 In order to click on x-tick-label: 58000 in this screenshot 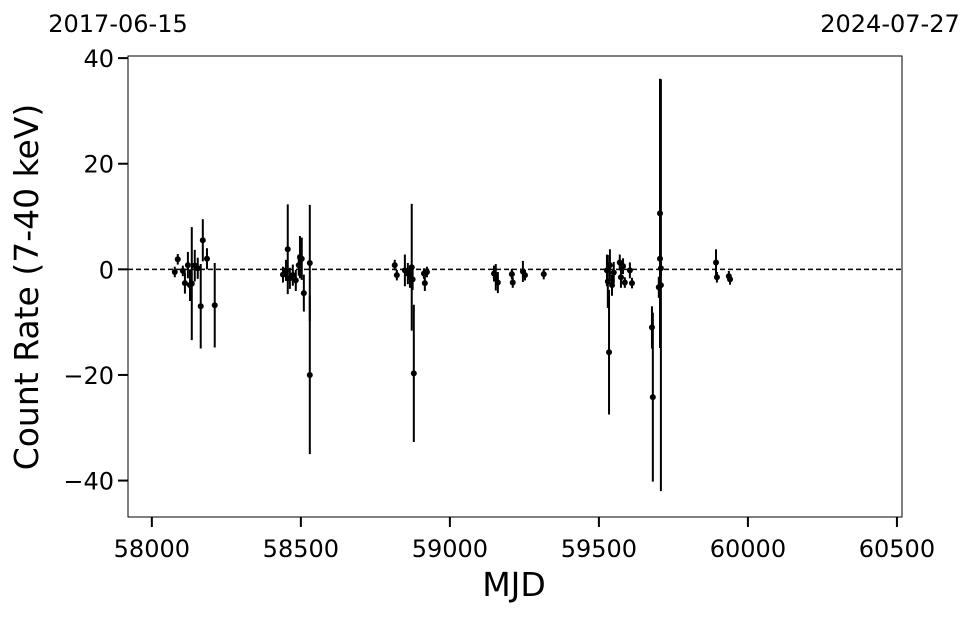, I will do `click(152, 549)`.